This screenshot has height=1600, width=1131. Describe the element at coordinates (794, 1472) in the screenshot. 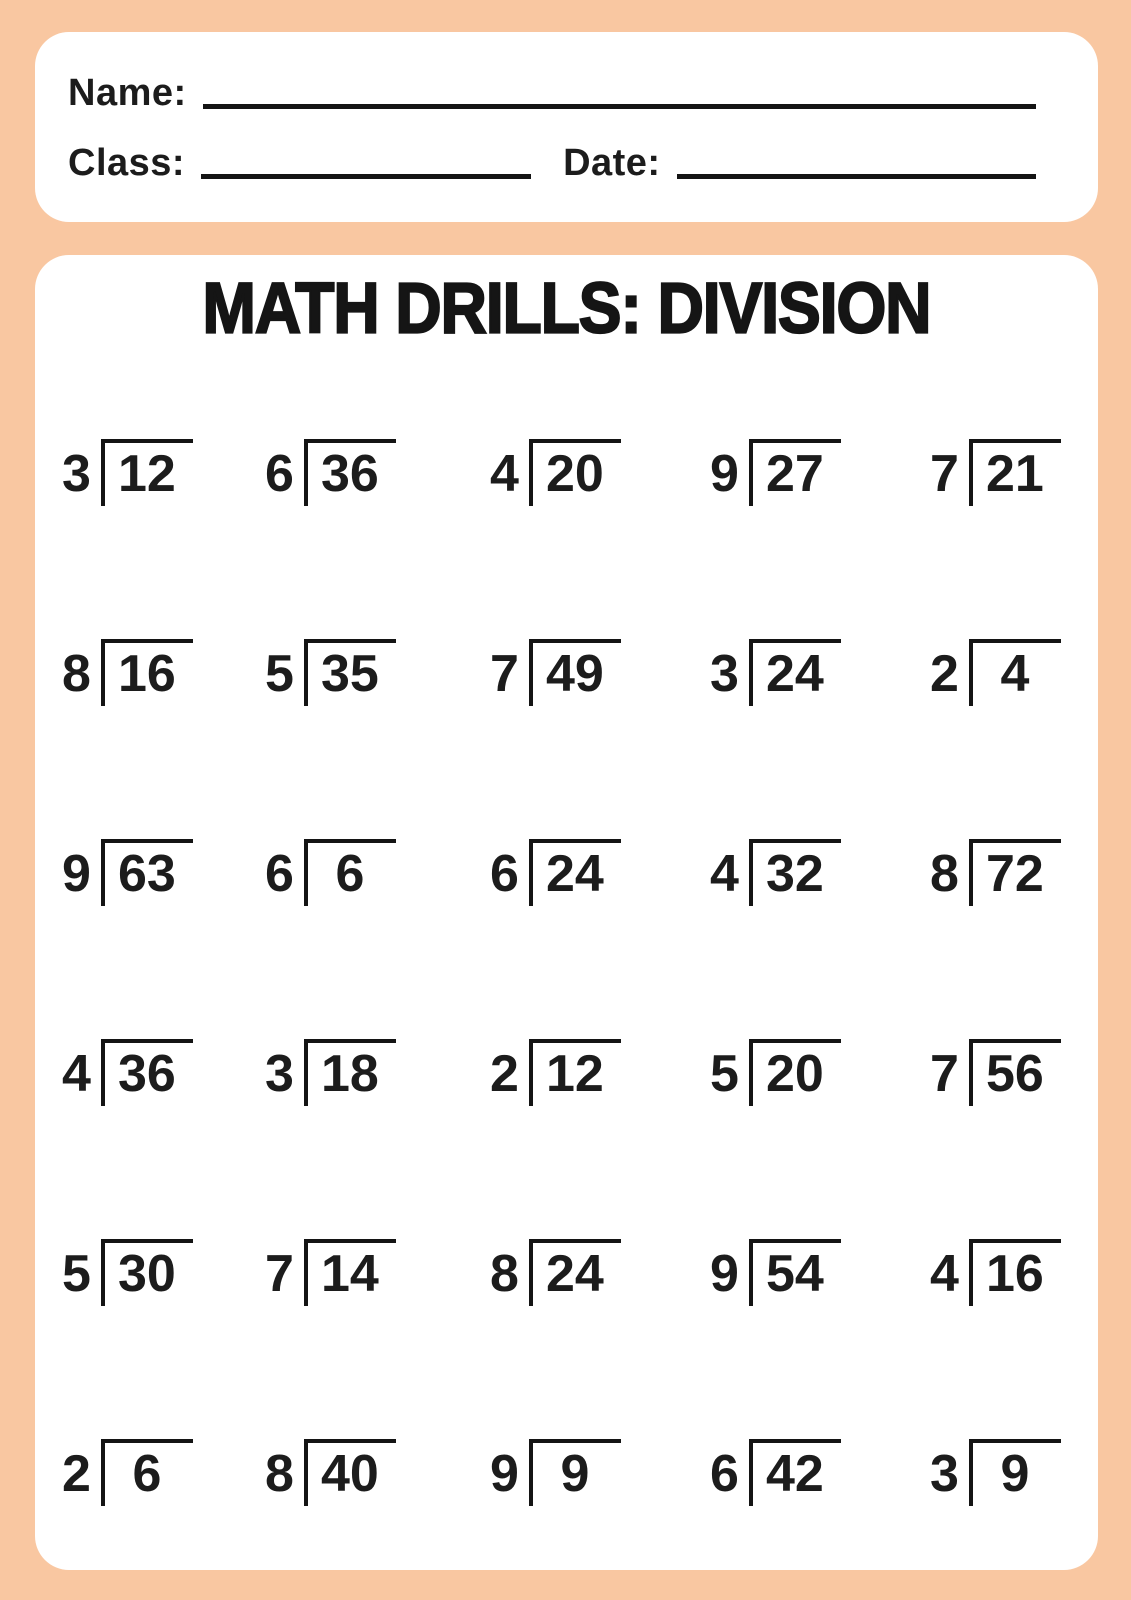

I see `dividend-under-bracket: 42` at that location.